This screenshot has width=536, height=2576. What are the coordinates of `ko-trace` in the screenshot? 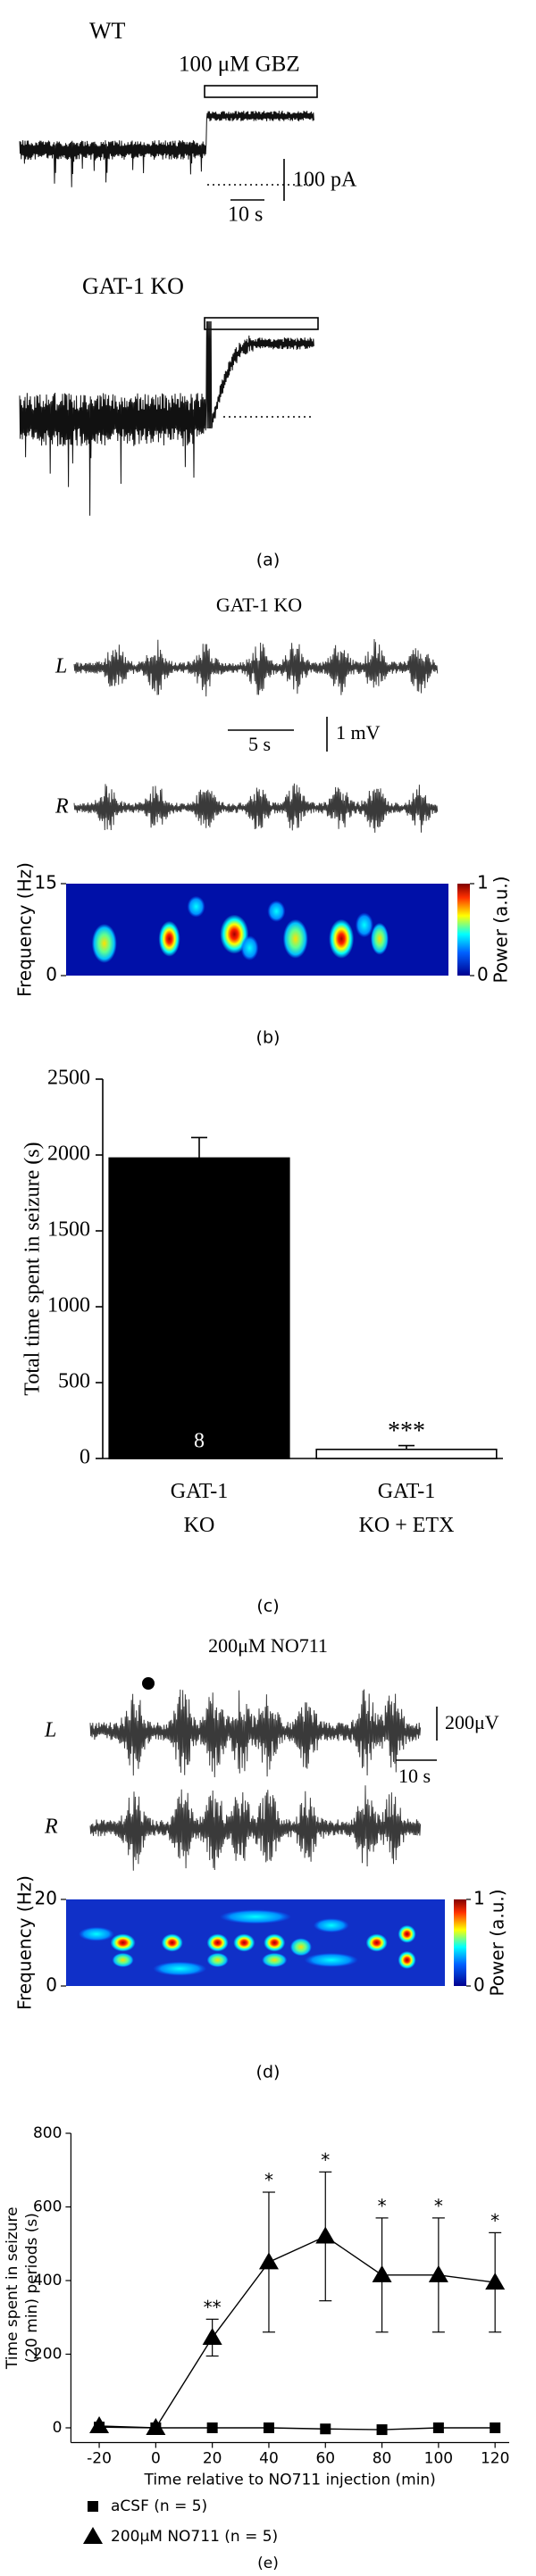 It's located at (166, 418).